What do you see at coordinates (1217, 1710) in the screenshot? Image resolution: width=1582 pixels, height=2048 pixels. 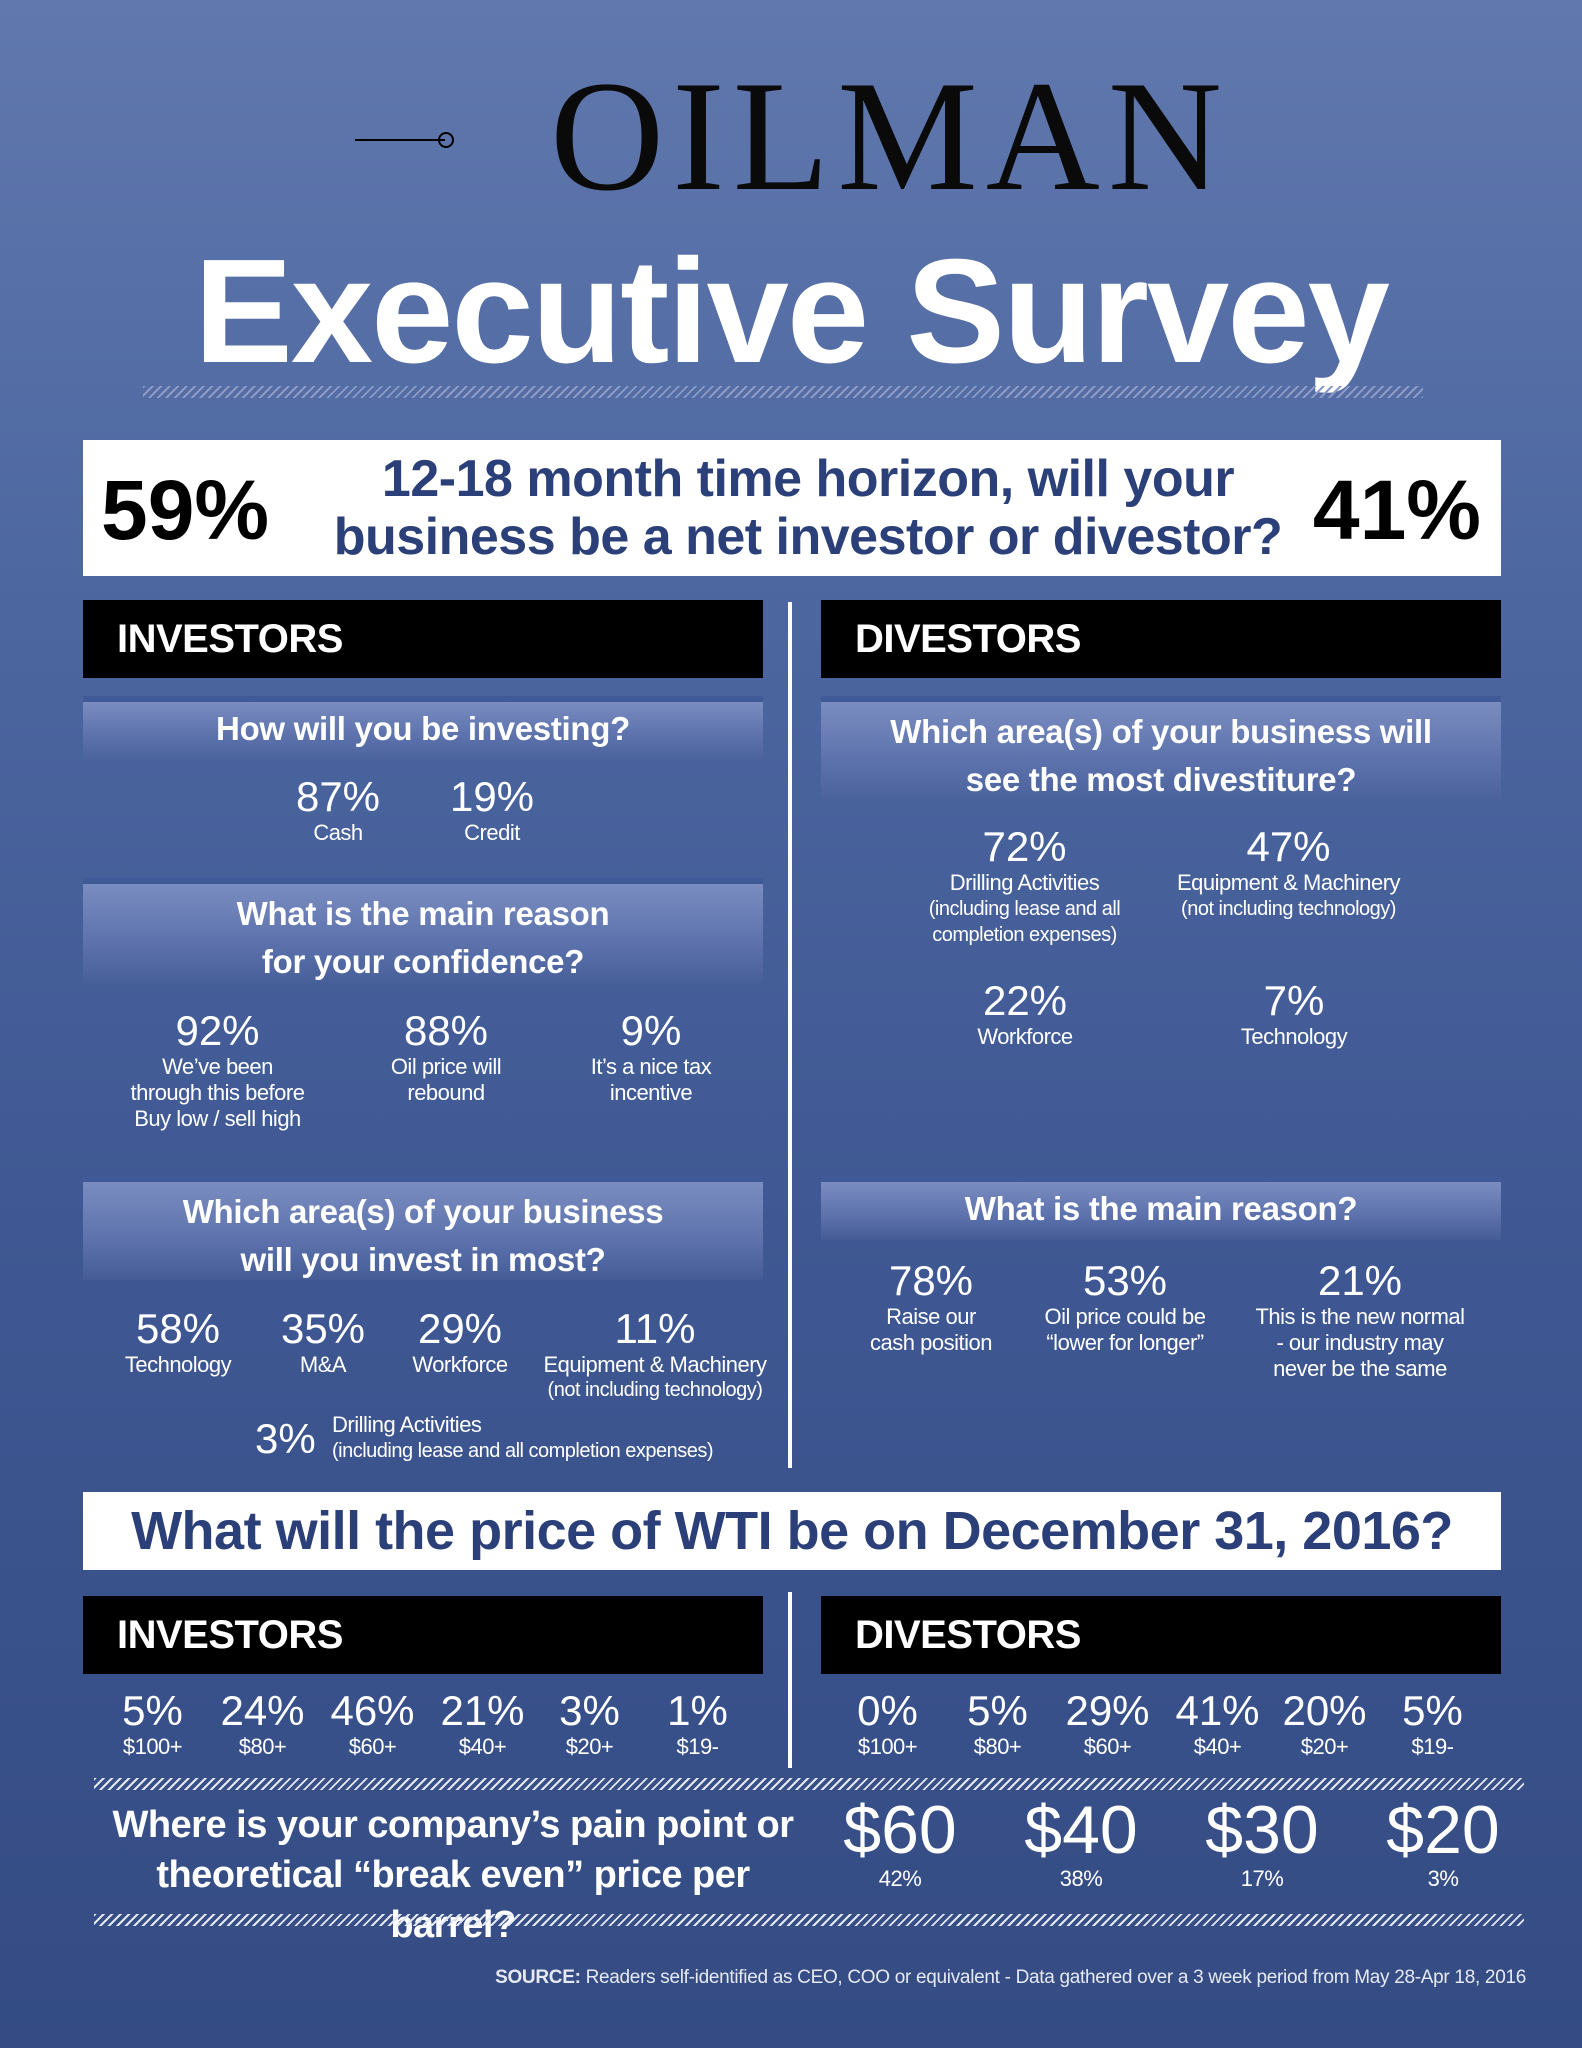 I see `stat-percentage: 41%` at bounding box center [1217, 1710].